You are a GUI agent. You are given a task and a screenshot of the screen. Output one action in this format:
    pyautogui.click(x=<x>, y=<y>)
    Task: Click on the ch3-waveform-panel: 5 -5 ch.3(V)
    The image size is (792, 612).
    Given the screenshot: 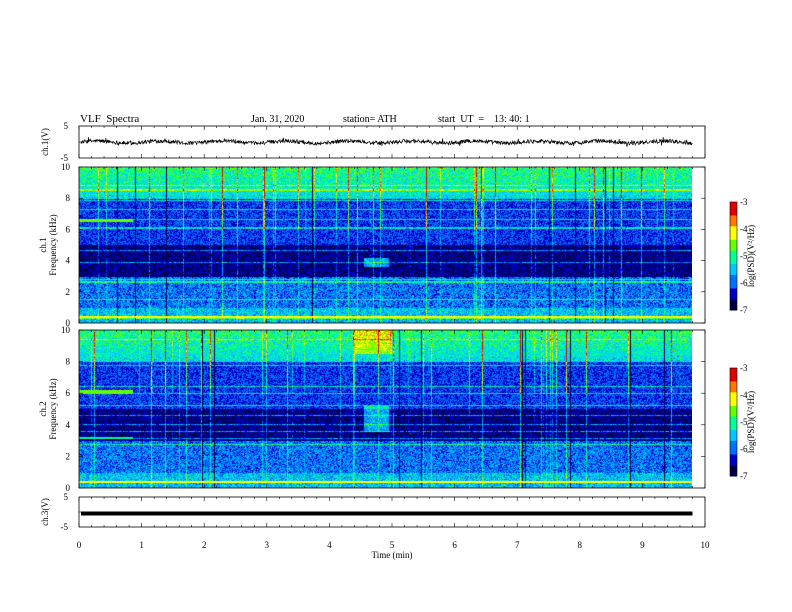 What is the action you would take?
    pyautogui.click(x=373, y=512)
    